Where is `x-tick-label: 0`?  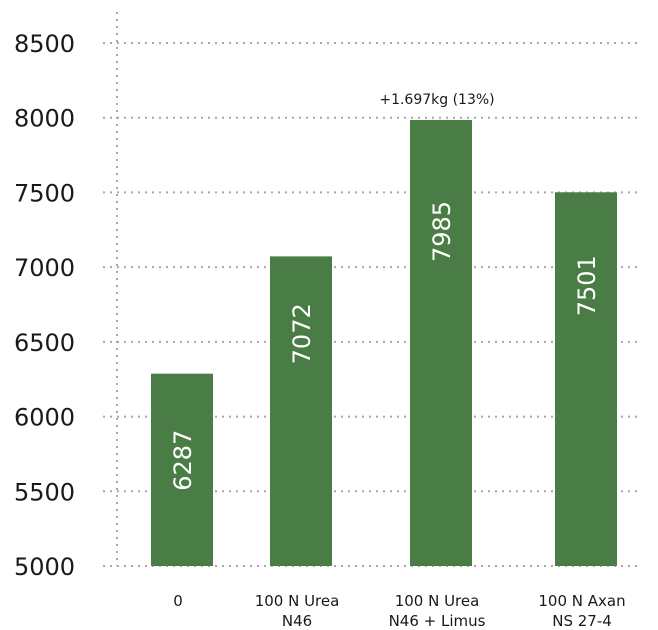 x-tick-label: 0 is located at coordinates (178, 601).